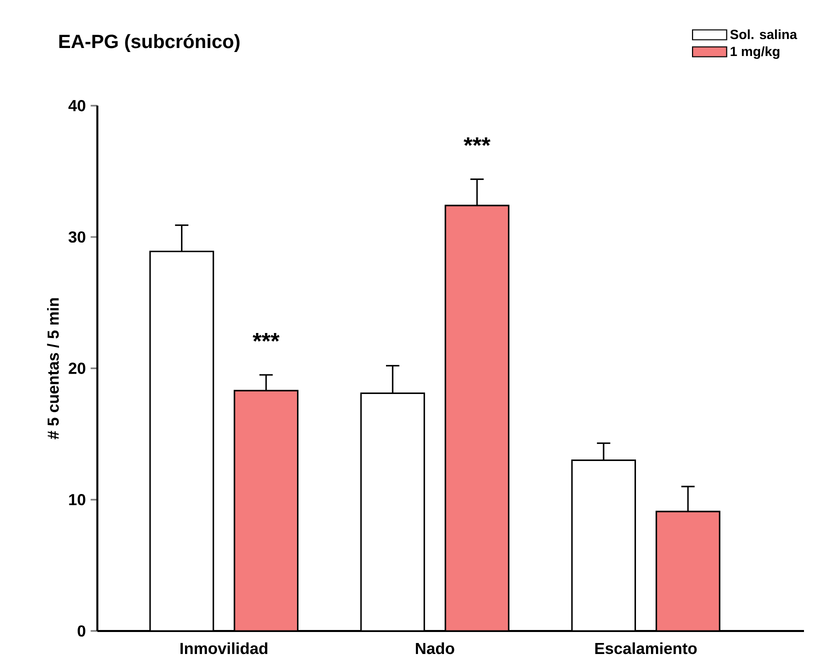 The width and height of the screenshot is (819, 667). Describe the element at coordinates (82, 631) in the screenshot. I see `y-tick-label: 0` at that location.